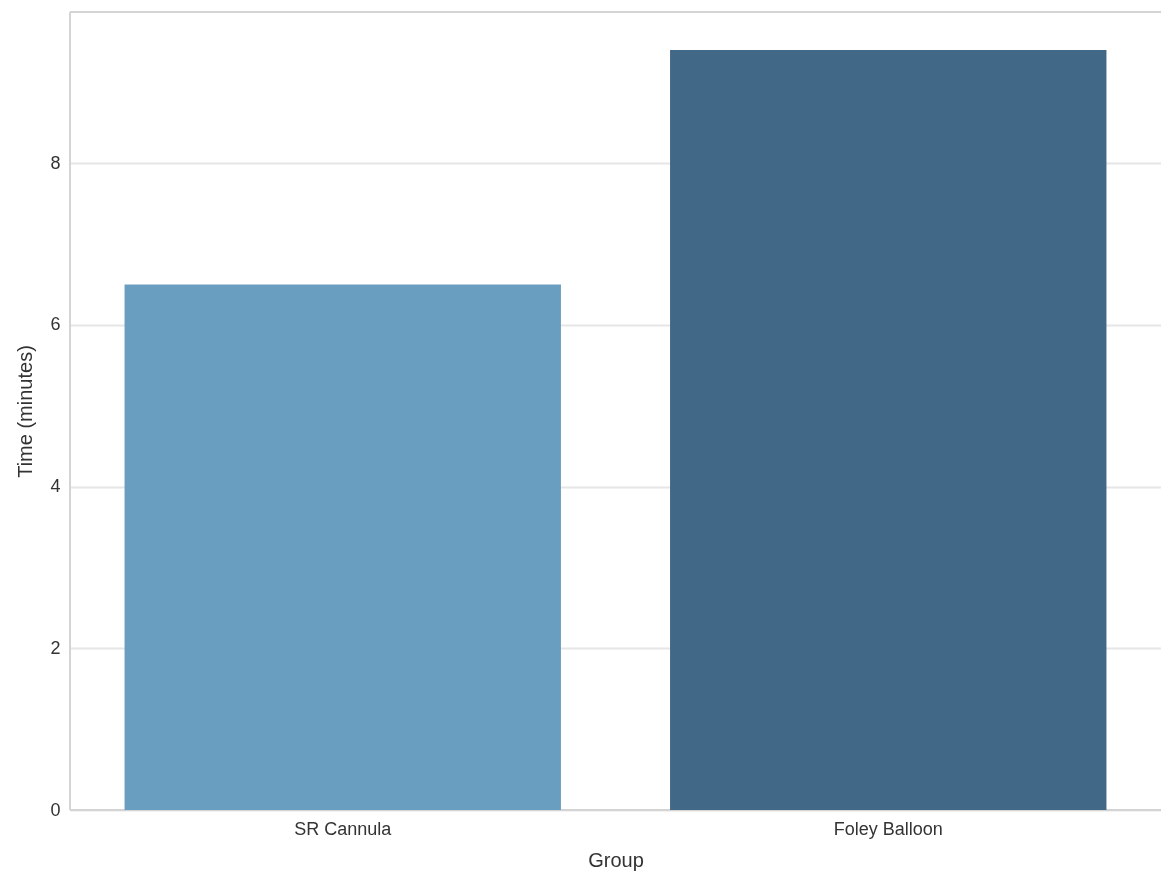 This screenshot has width=1161, height=888. What do you see at coordinates (888, 828) in the screenshot?
I see `x-tick-label: Foley Balloon` at bounding box center [888, 828].